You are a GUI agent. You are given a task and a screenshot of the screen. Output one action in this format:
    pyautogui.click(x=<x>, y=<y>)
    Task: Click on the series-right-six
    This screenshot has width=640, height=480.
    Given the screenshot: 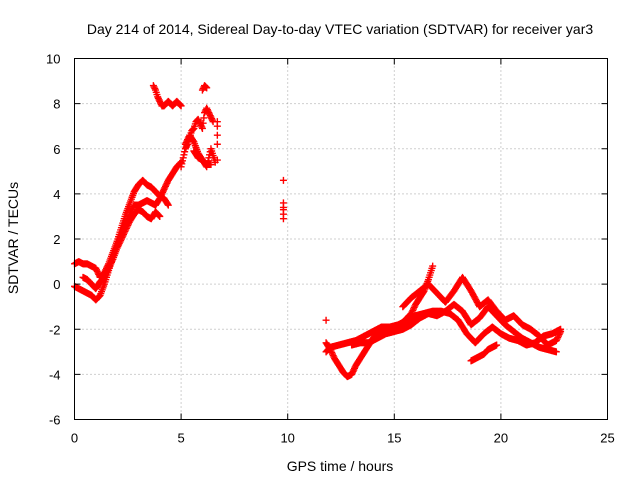 What is the action you would take?
    pyautogui.click(x=217, y=141)
    